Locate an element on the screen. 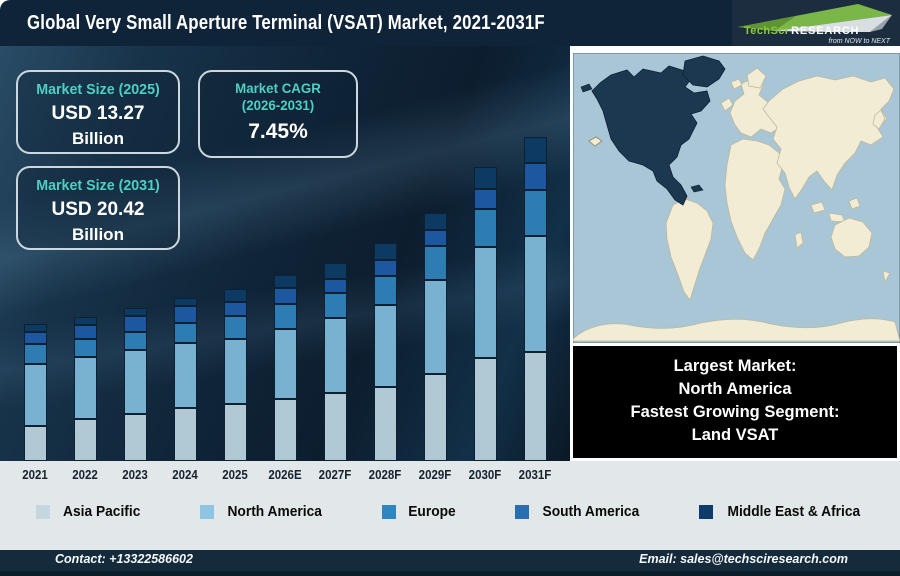 This screenshot has height=576, width=900. island-iceland is located at coordinates (736, 84).